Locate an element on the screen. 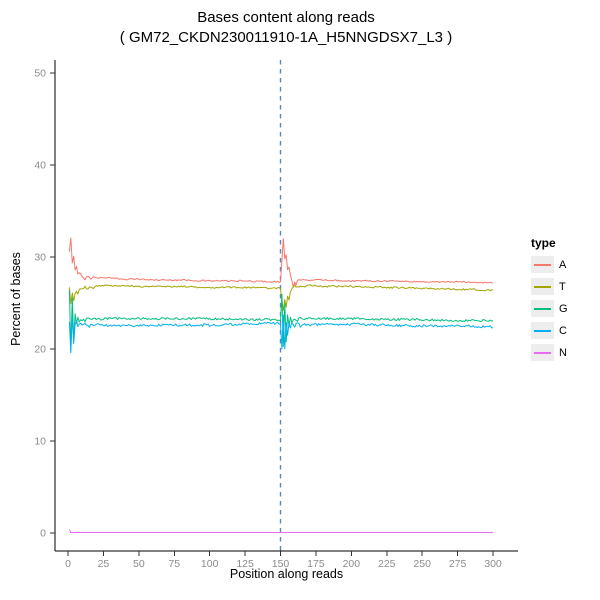 The image size is (600, 600). legend-swatch-line-C is located at coordinates (542, 330).